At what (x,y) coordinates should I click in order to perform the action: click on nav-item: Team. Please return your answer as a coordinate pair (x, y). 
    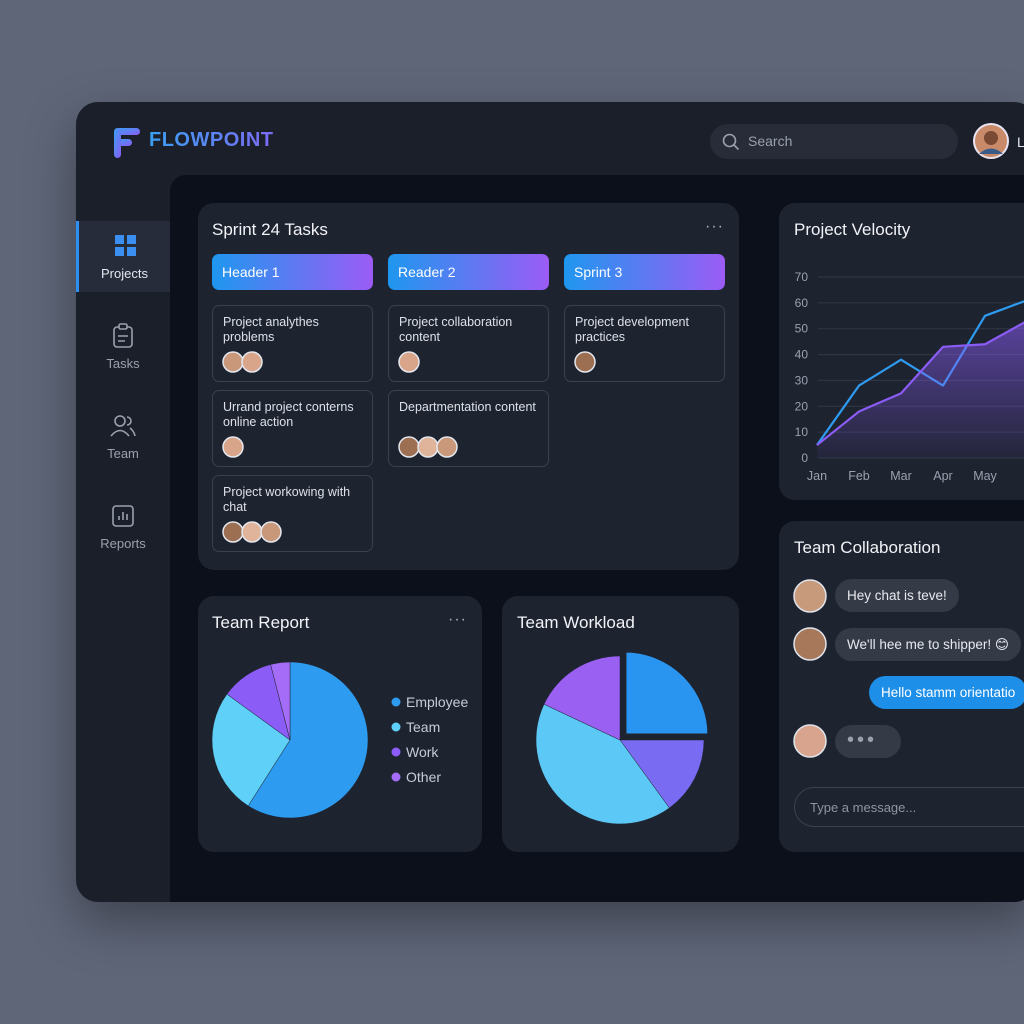
    Looking at the image, I should click on (123, 436).